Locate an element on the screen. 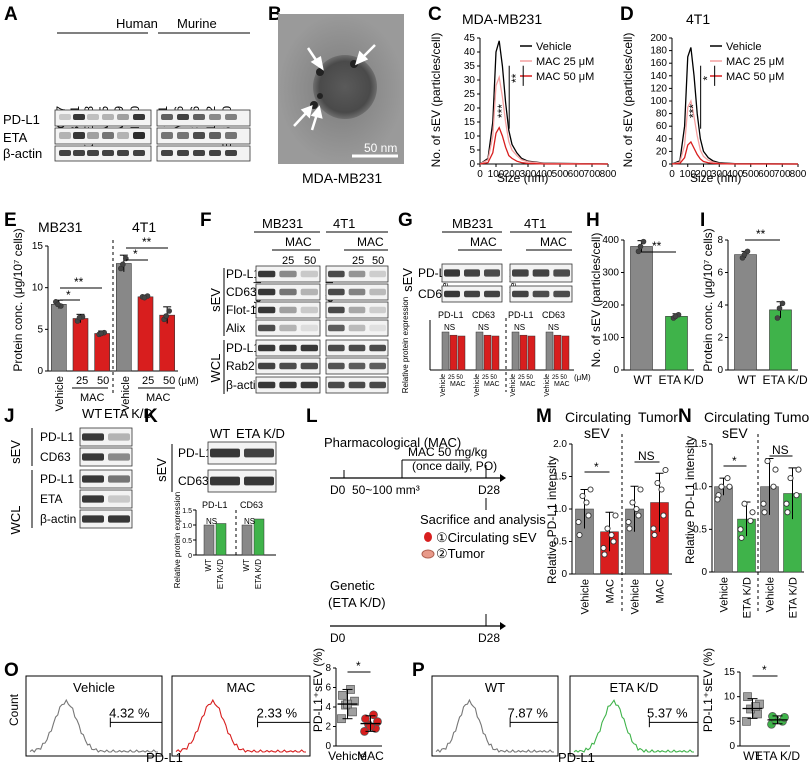 The width and height of the screenshot is (810, 768). chart-p-ylabel: PD-L1⁺sEV (%) is located at coordinates (708, 690).